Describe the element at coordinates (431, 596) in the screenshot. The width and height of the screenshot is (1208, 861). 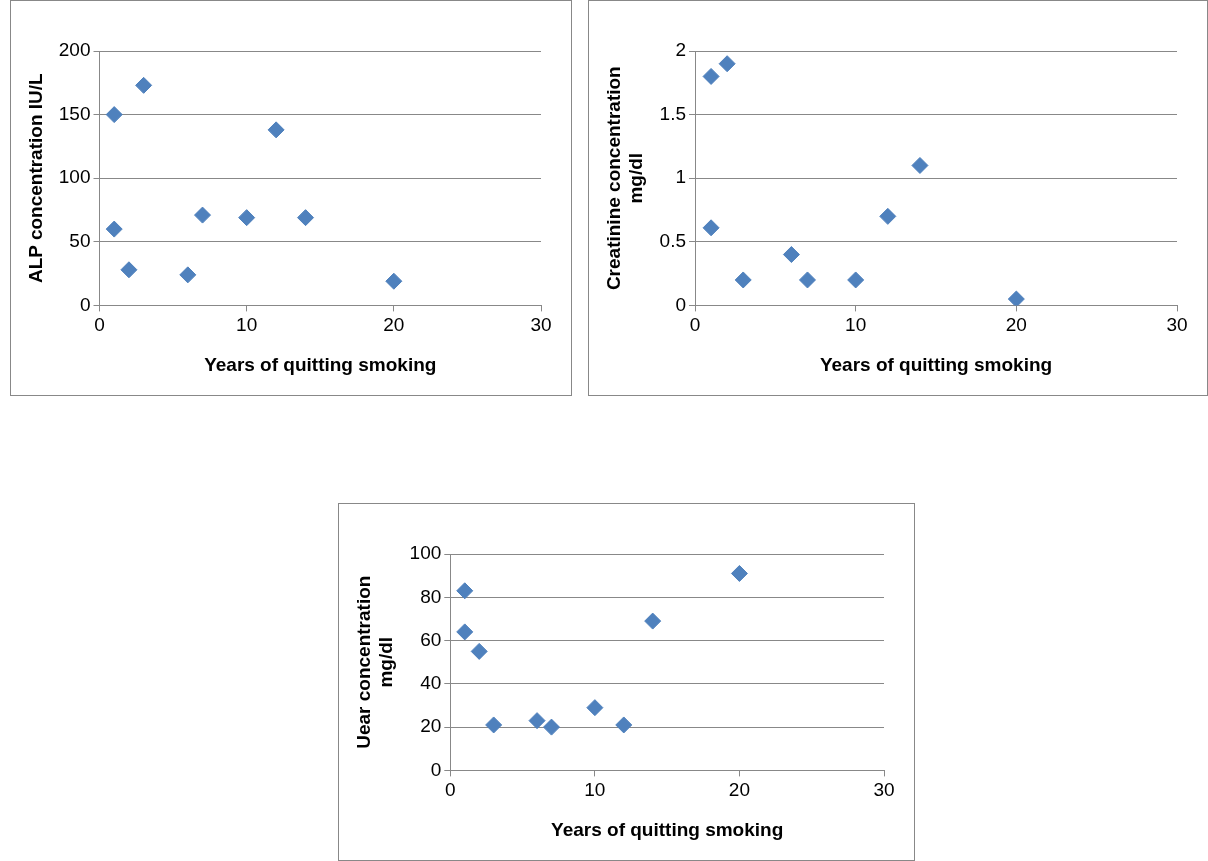
I see `y-tick-label: 80` at that location.